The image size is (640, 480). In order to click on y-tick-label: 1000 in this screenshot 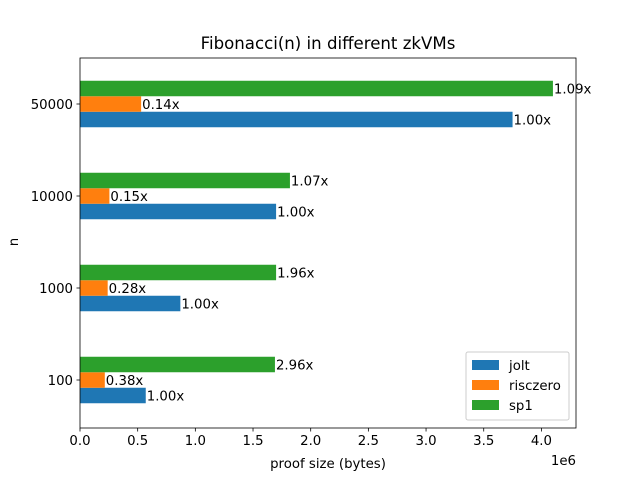, I will do `click(56, 289)`.